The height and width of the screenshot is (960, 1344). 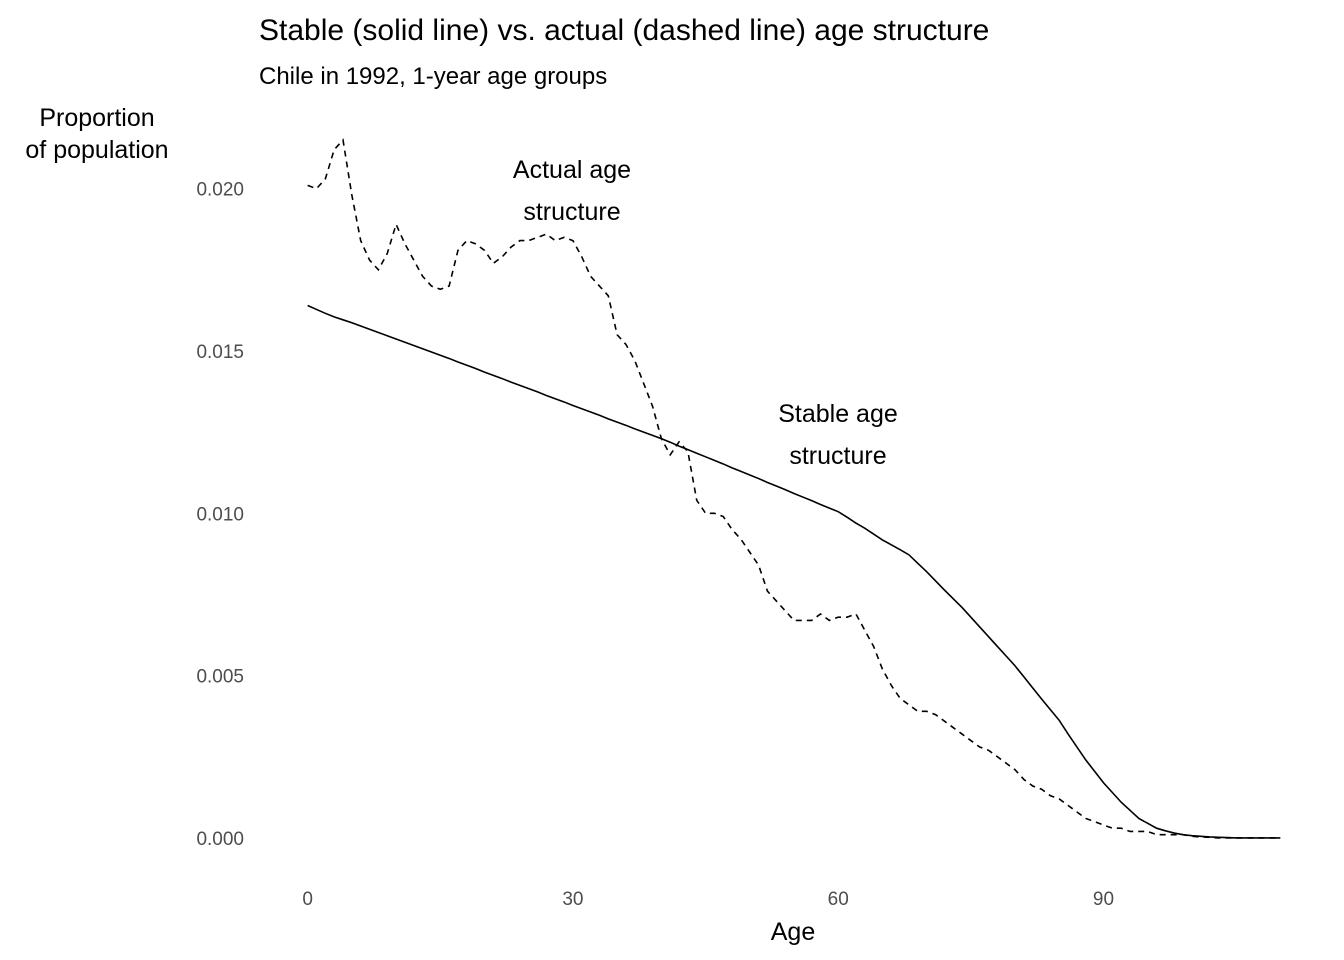 What do you see at coordinates (220, 677) in the screenshot?
I see `y-tick-label: 0.005` at bounding box center [220, 677].